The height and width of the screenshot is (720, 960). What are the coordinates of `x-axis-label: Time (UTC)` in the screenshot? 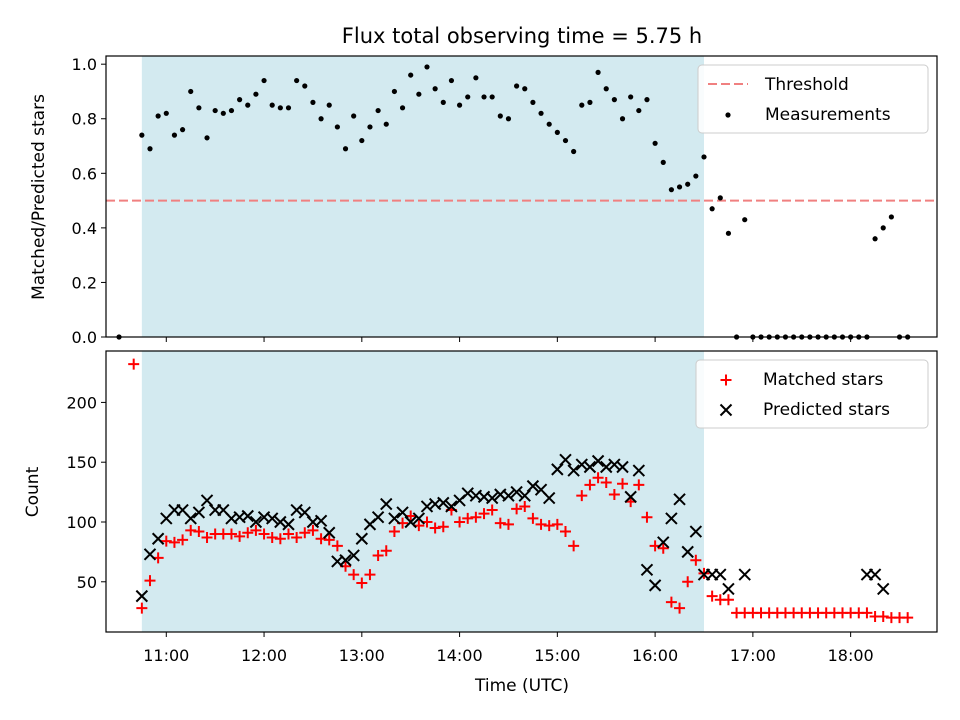 It's located at (521, 686).